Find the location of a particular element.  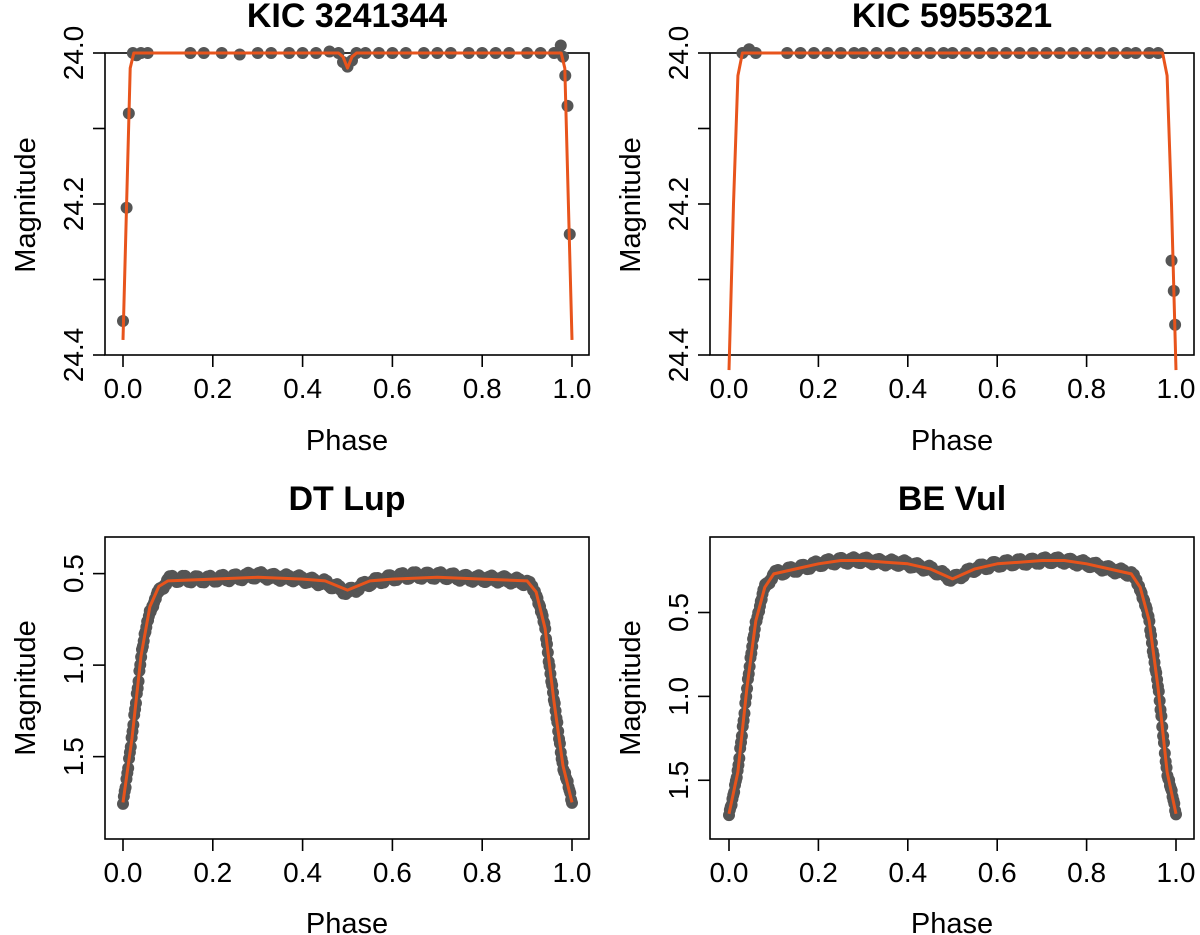

chart-title: KIC 3241344 is located at coordinates (347, 17).